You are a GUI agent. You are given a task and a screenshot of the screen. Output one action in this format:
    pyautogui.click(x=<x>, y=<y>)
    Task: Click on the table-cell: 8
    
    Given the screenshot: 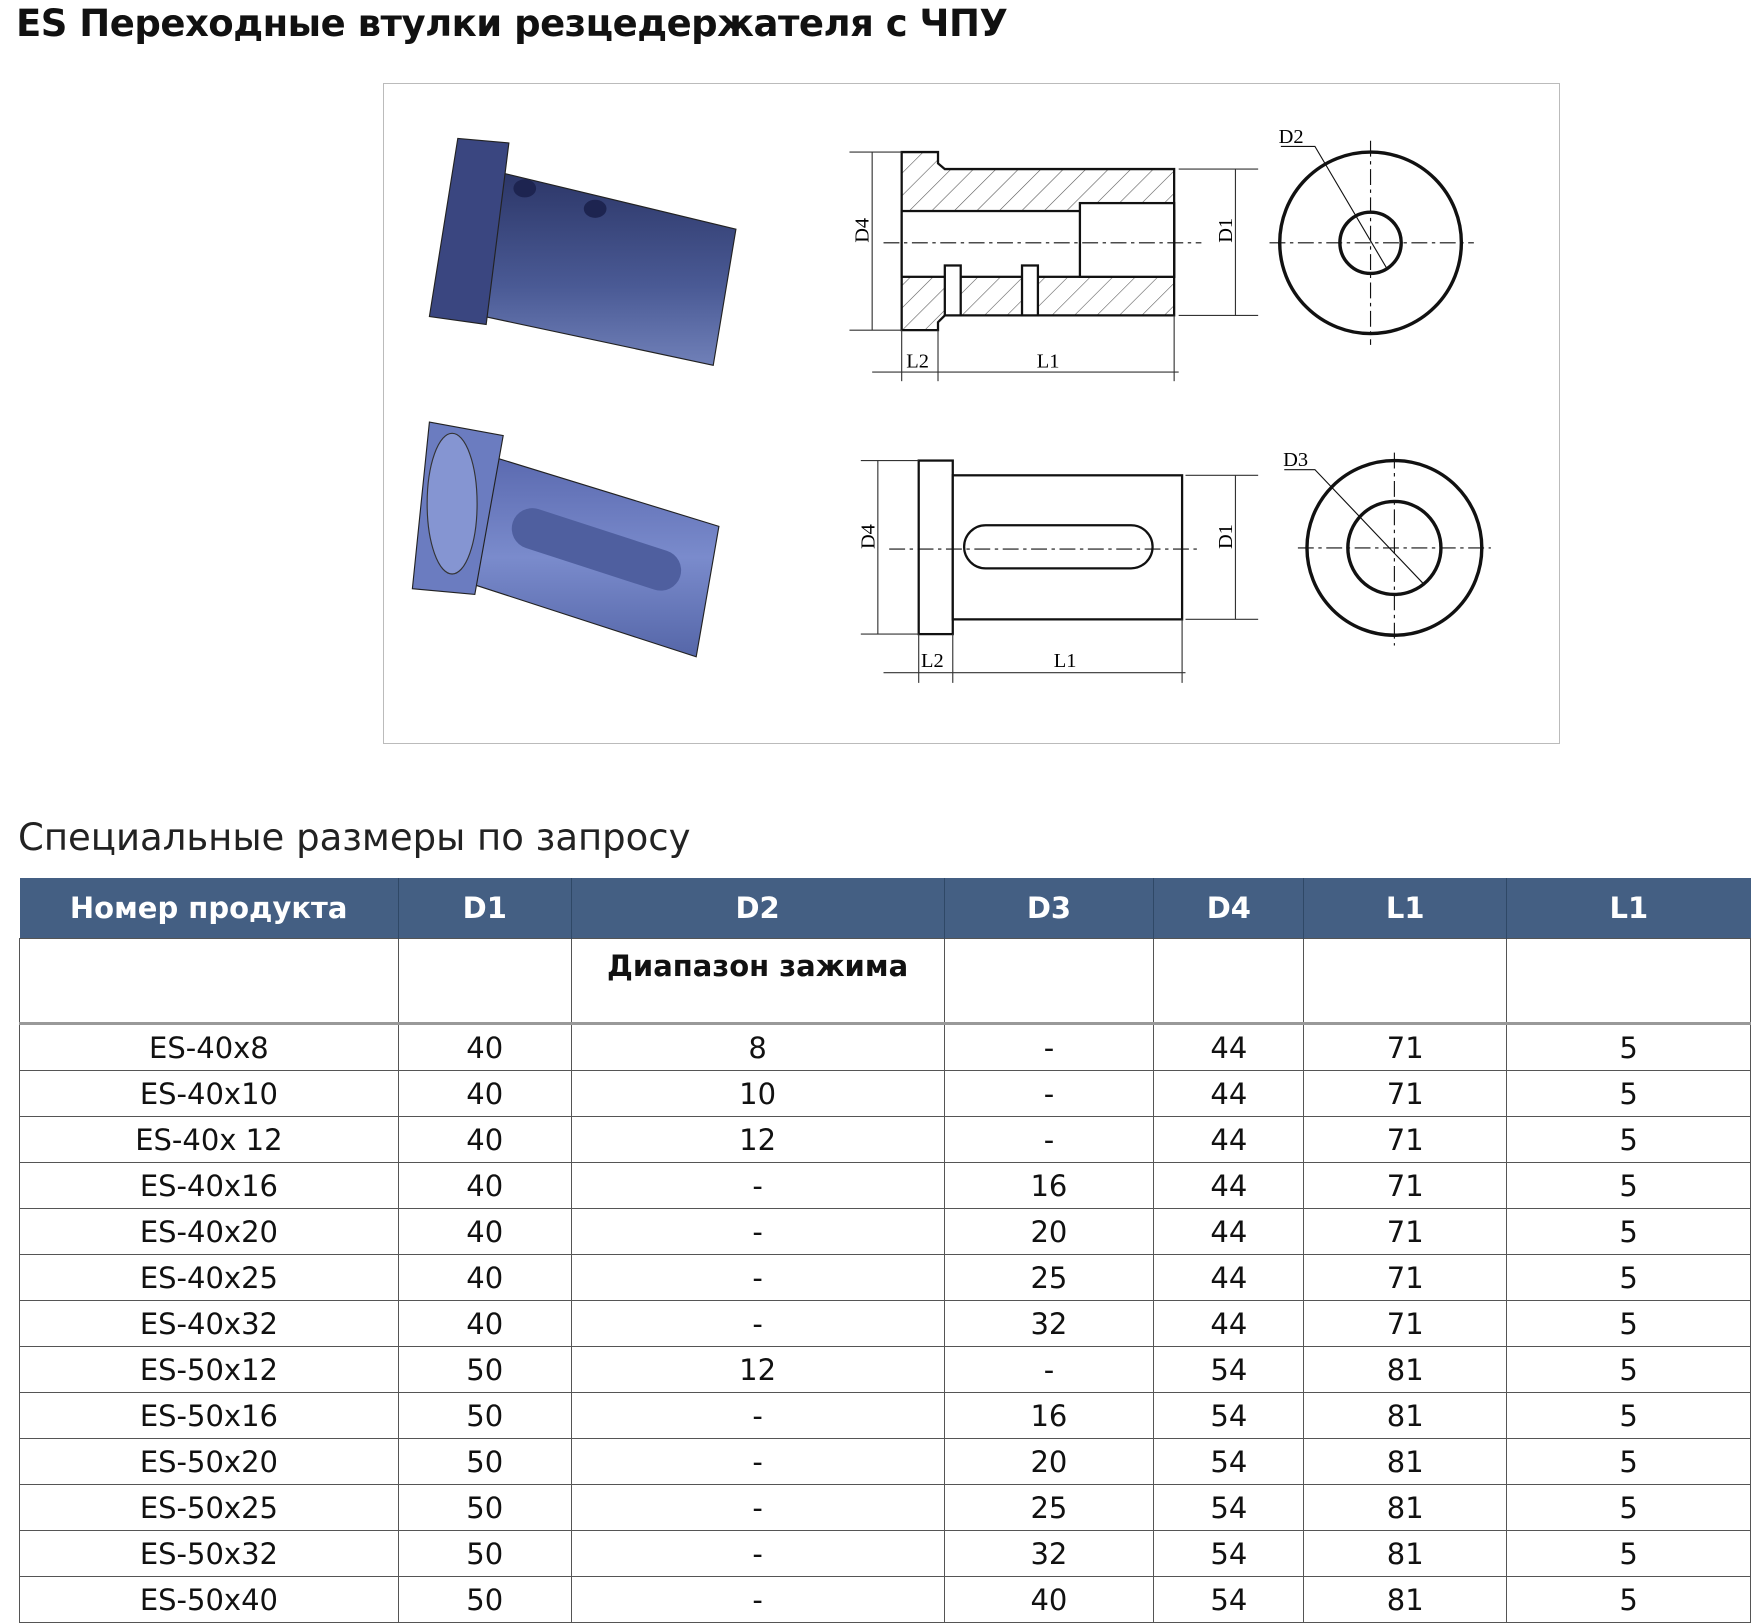 What is the action you would take?
    pyautogui.click(x=757, y=1047)
    